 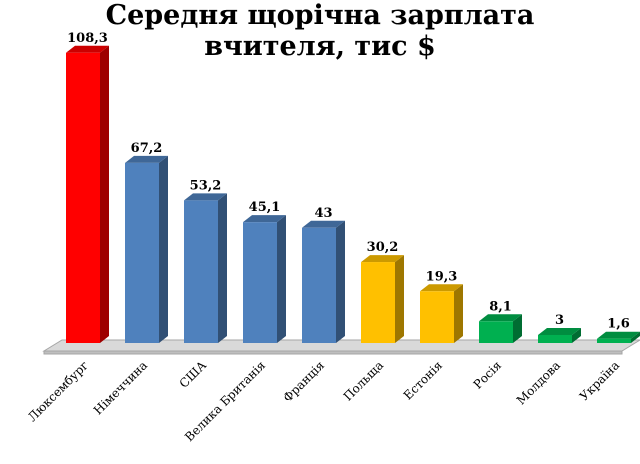 I want to click on chart-title: Середня щорічна зарплата вчителя, тис $, so click(x=320, y=31).